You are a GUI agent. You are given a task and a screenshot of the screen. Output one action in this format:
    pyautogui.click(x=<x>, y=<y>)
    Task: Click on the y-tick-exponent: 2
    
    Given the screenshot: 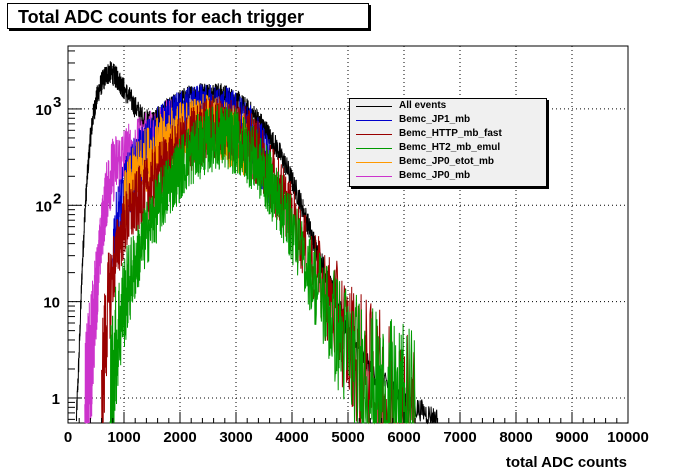 What is the action you would take?
    pyautogui.click(x=57, y=198)
    